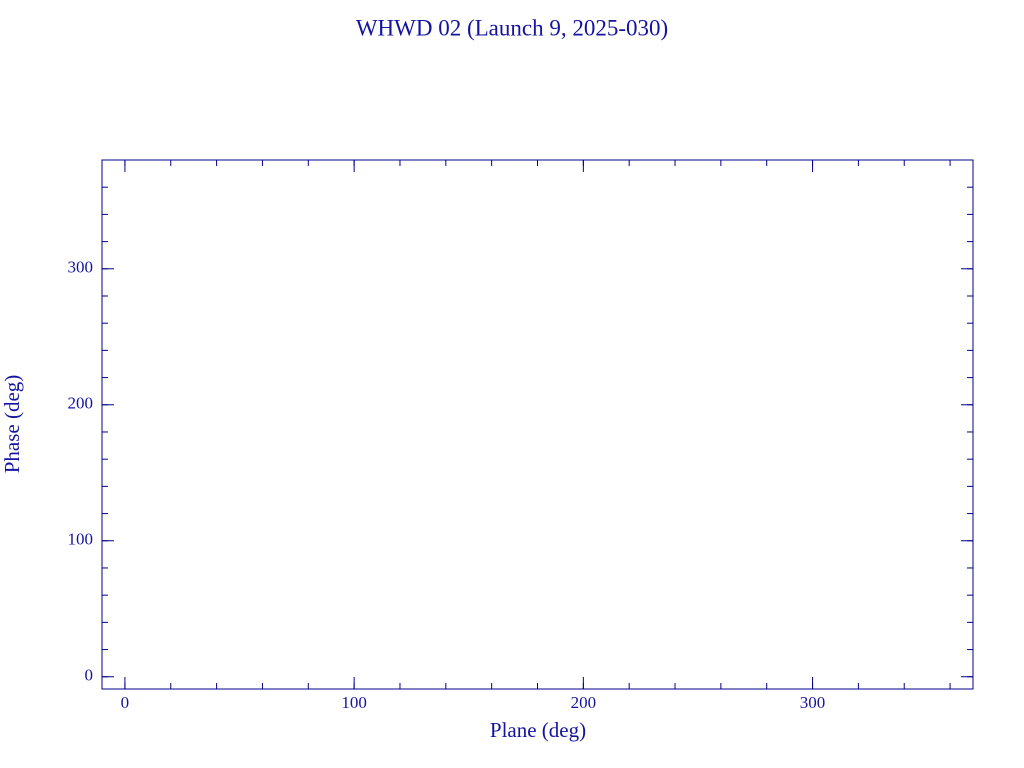 The width and height of the screenshot is (1024, 768). I want to click on y-tick-label: 300, so click(81, 267).